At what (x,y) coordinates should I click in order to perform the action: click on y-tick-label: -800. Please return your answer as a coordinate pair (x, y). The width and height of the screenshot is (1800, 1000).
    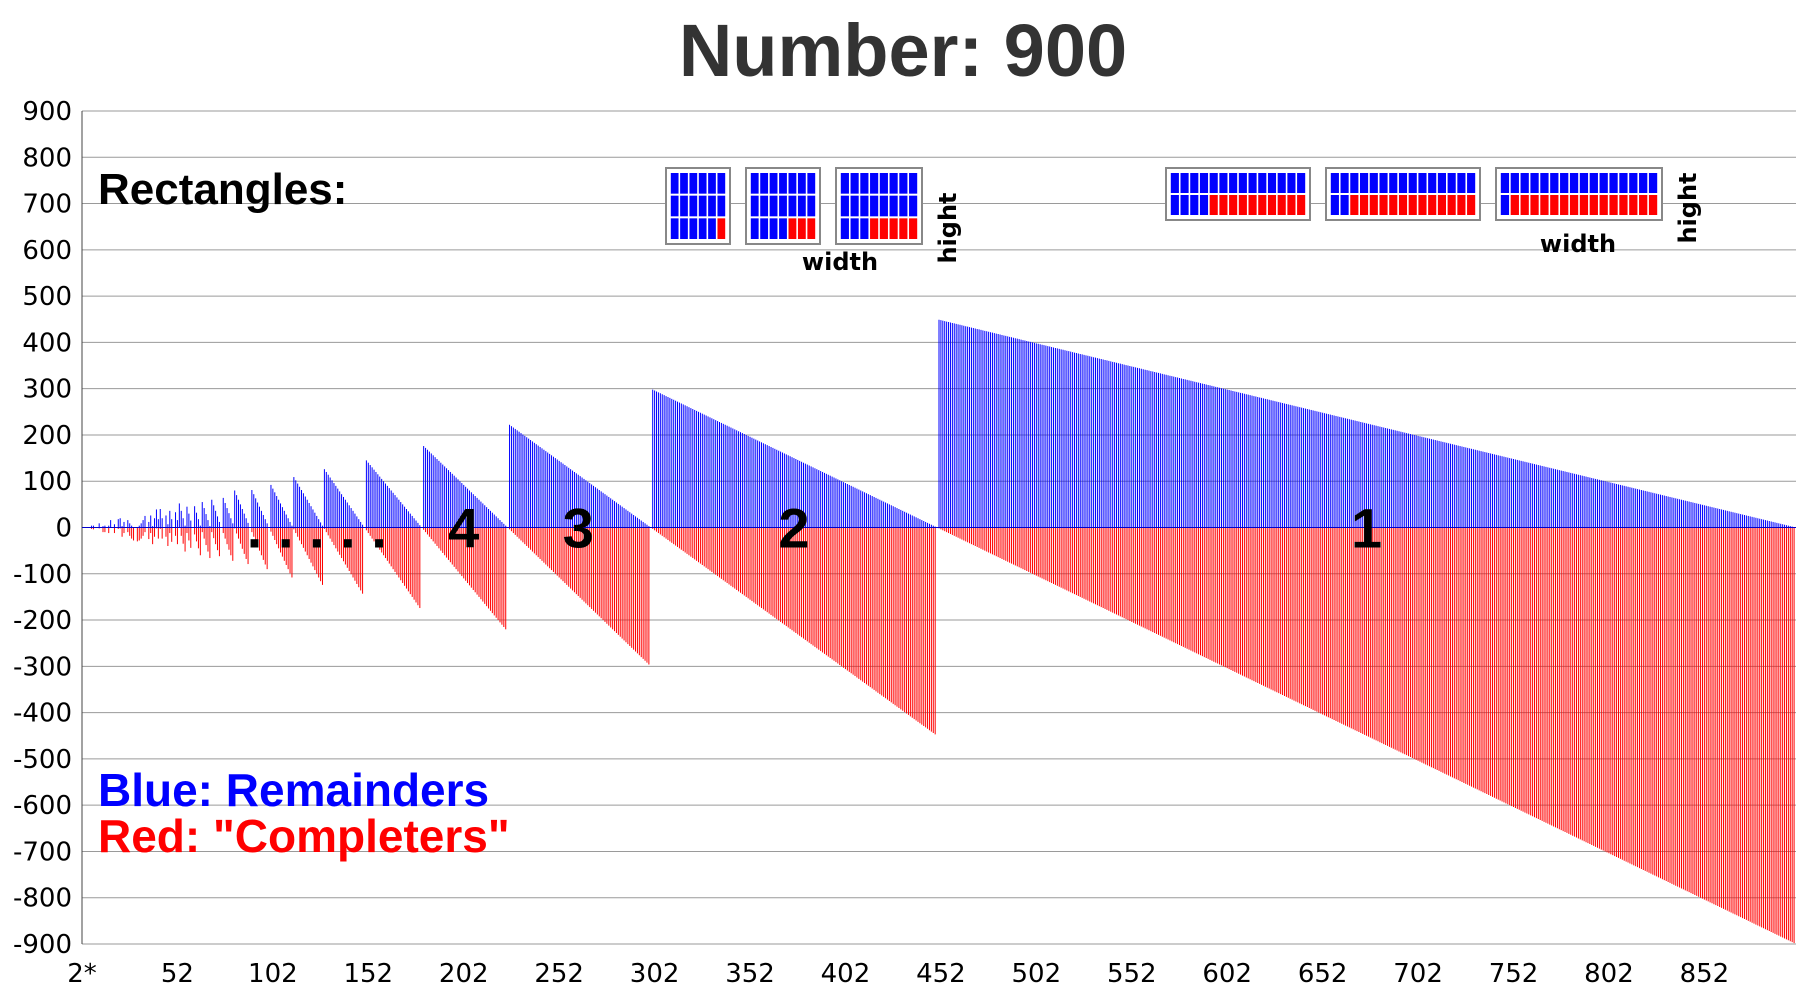
    Looking at the image, I should click on (42, 899).